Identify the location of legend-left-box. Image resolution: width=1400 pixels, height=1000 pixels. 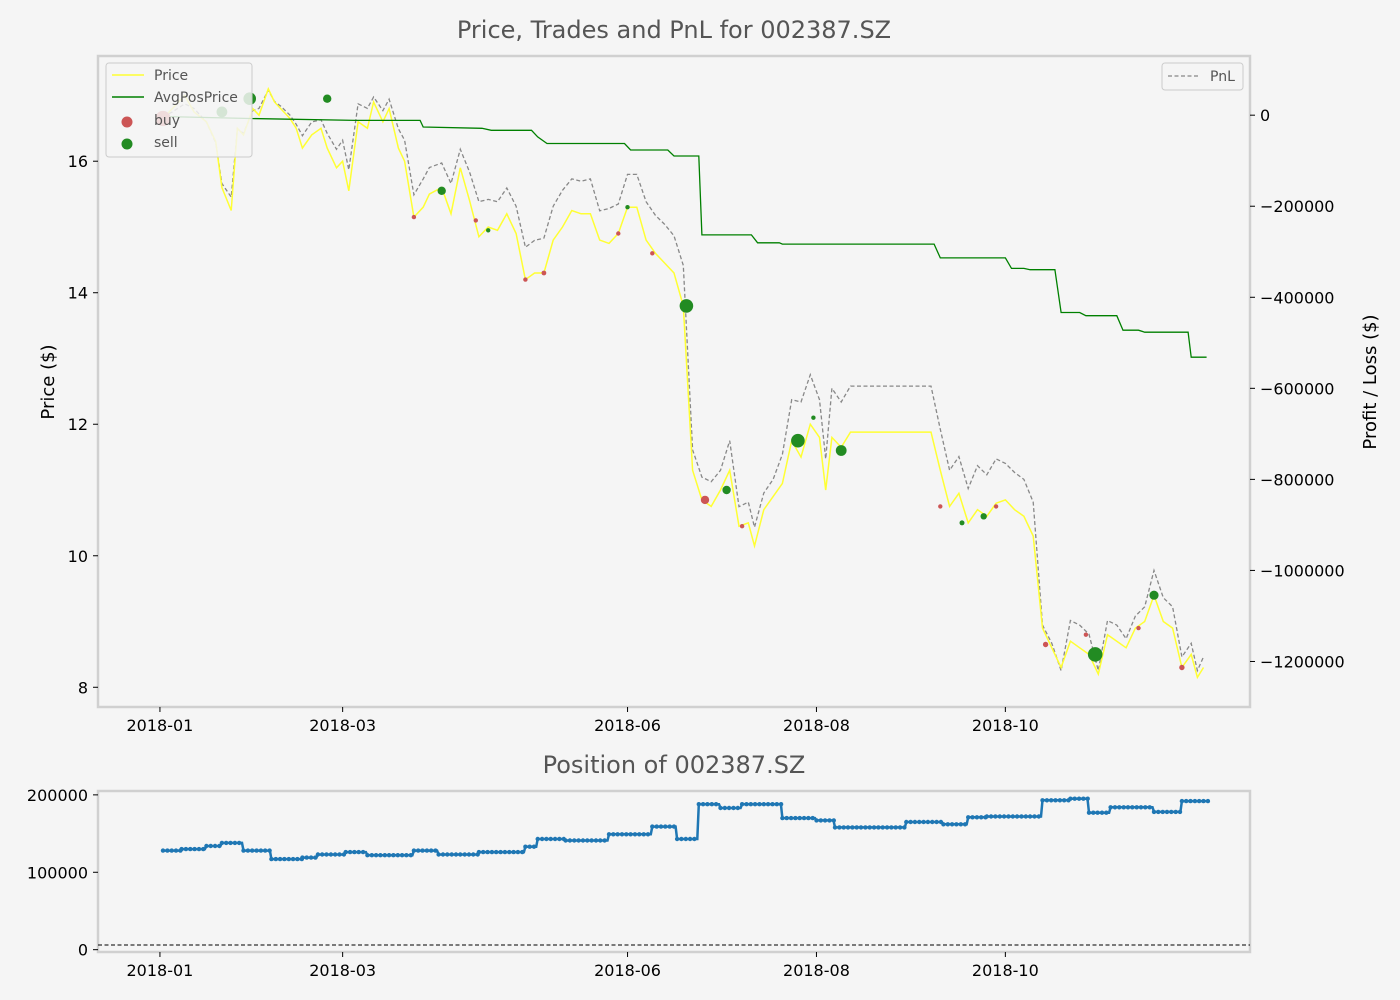
(179, 110).